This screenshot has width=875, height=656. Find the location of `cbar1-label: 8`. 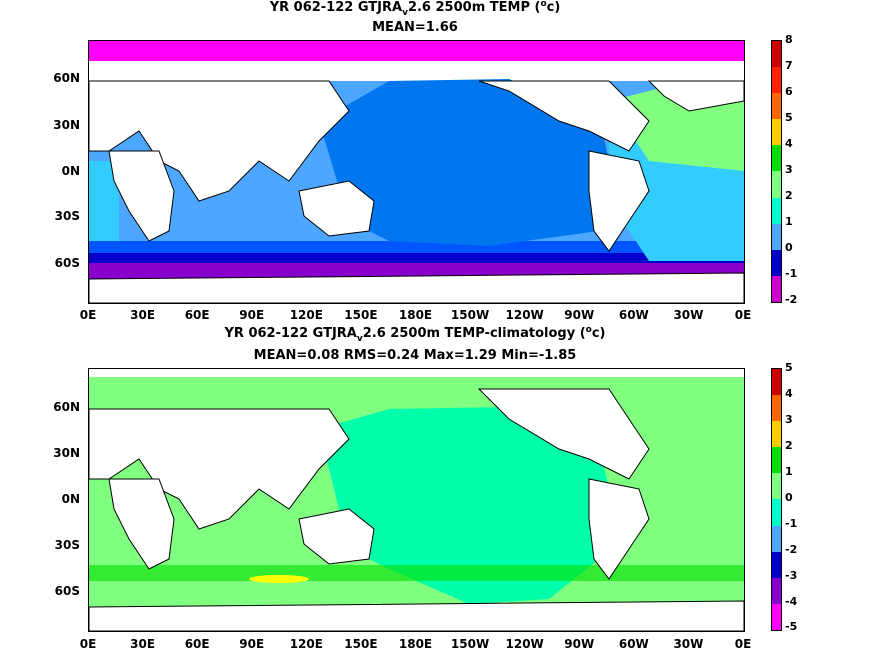

cbar1-label: 8 is located at coordinates (789, 39).